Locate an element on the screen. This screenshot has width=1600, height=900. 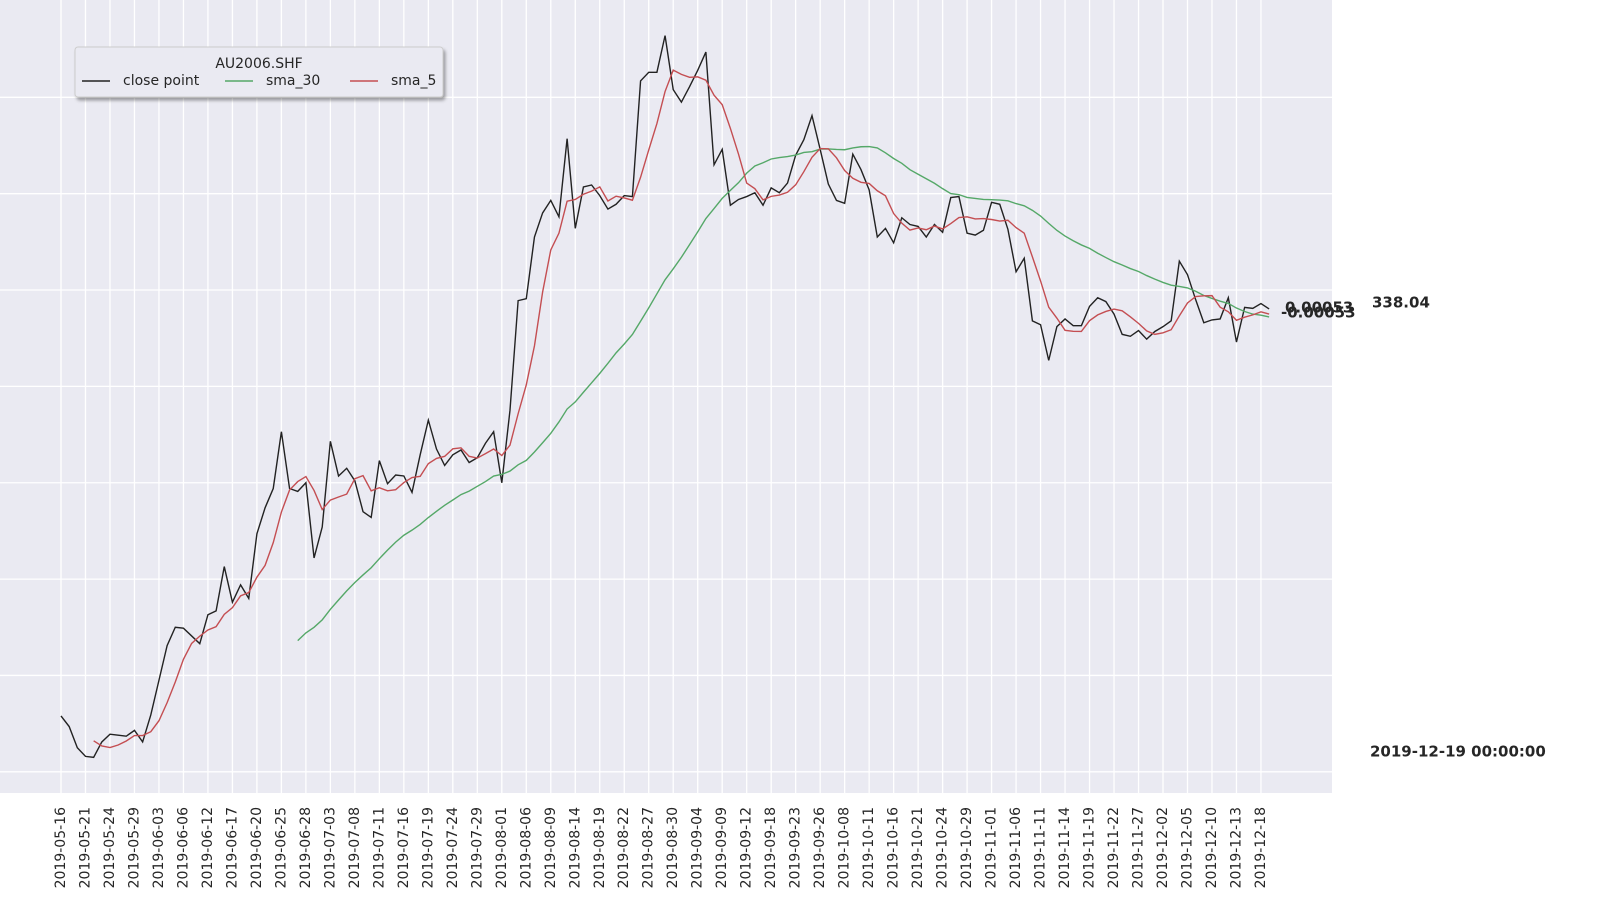
x-tick-label: 2019-05-21 is located at coordinates (85, 847).